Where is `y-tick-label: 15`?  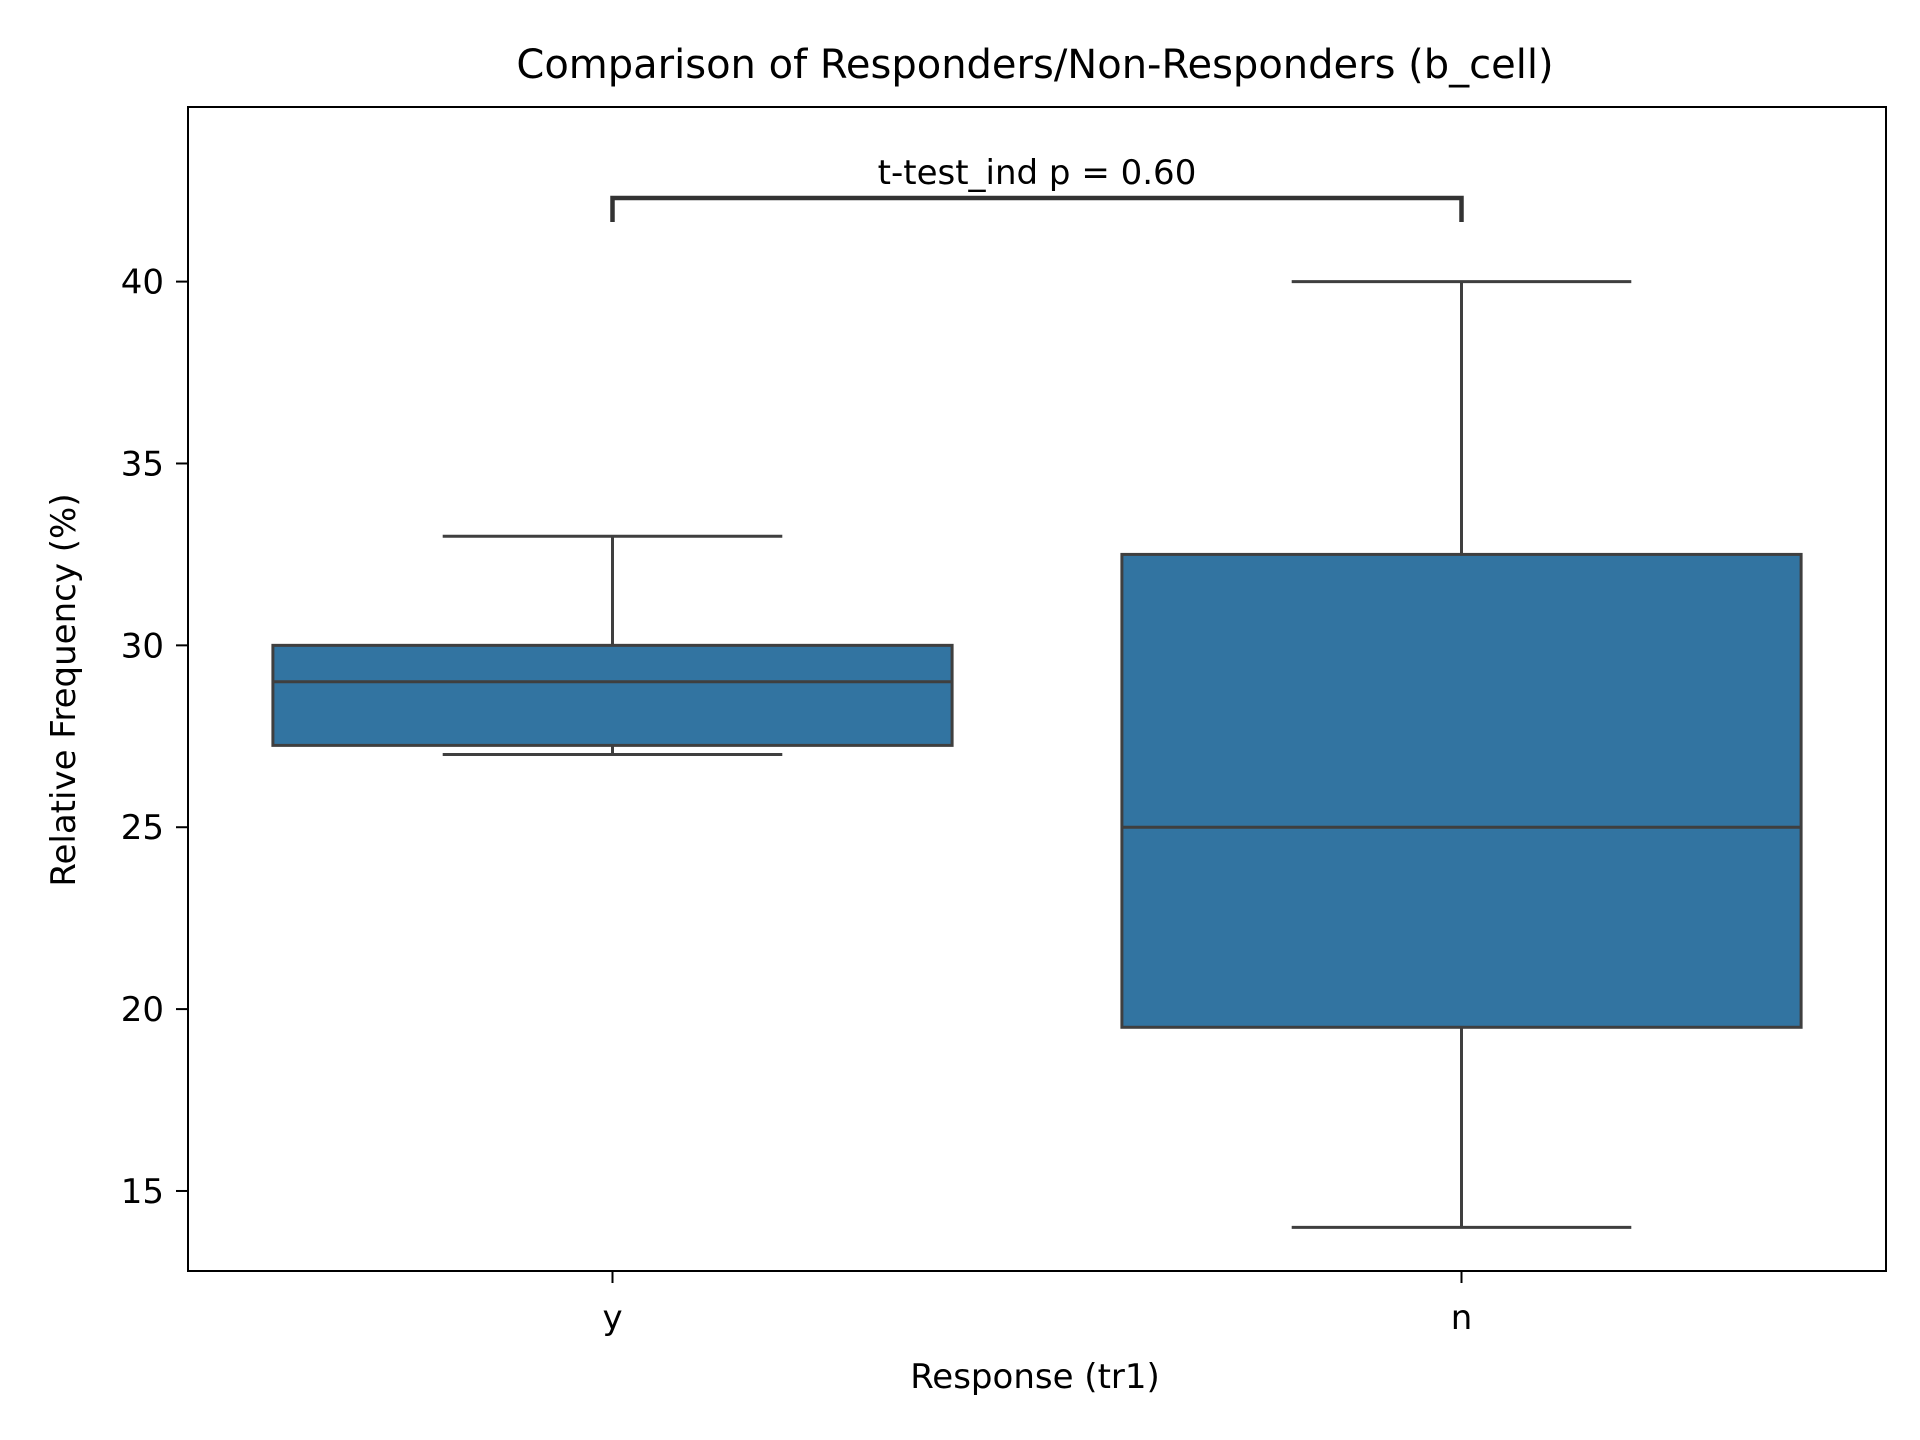 y-tick-label: 15 is located at coordinates (142, 1192).